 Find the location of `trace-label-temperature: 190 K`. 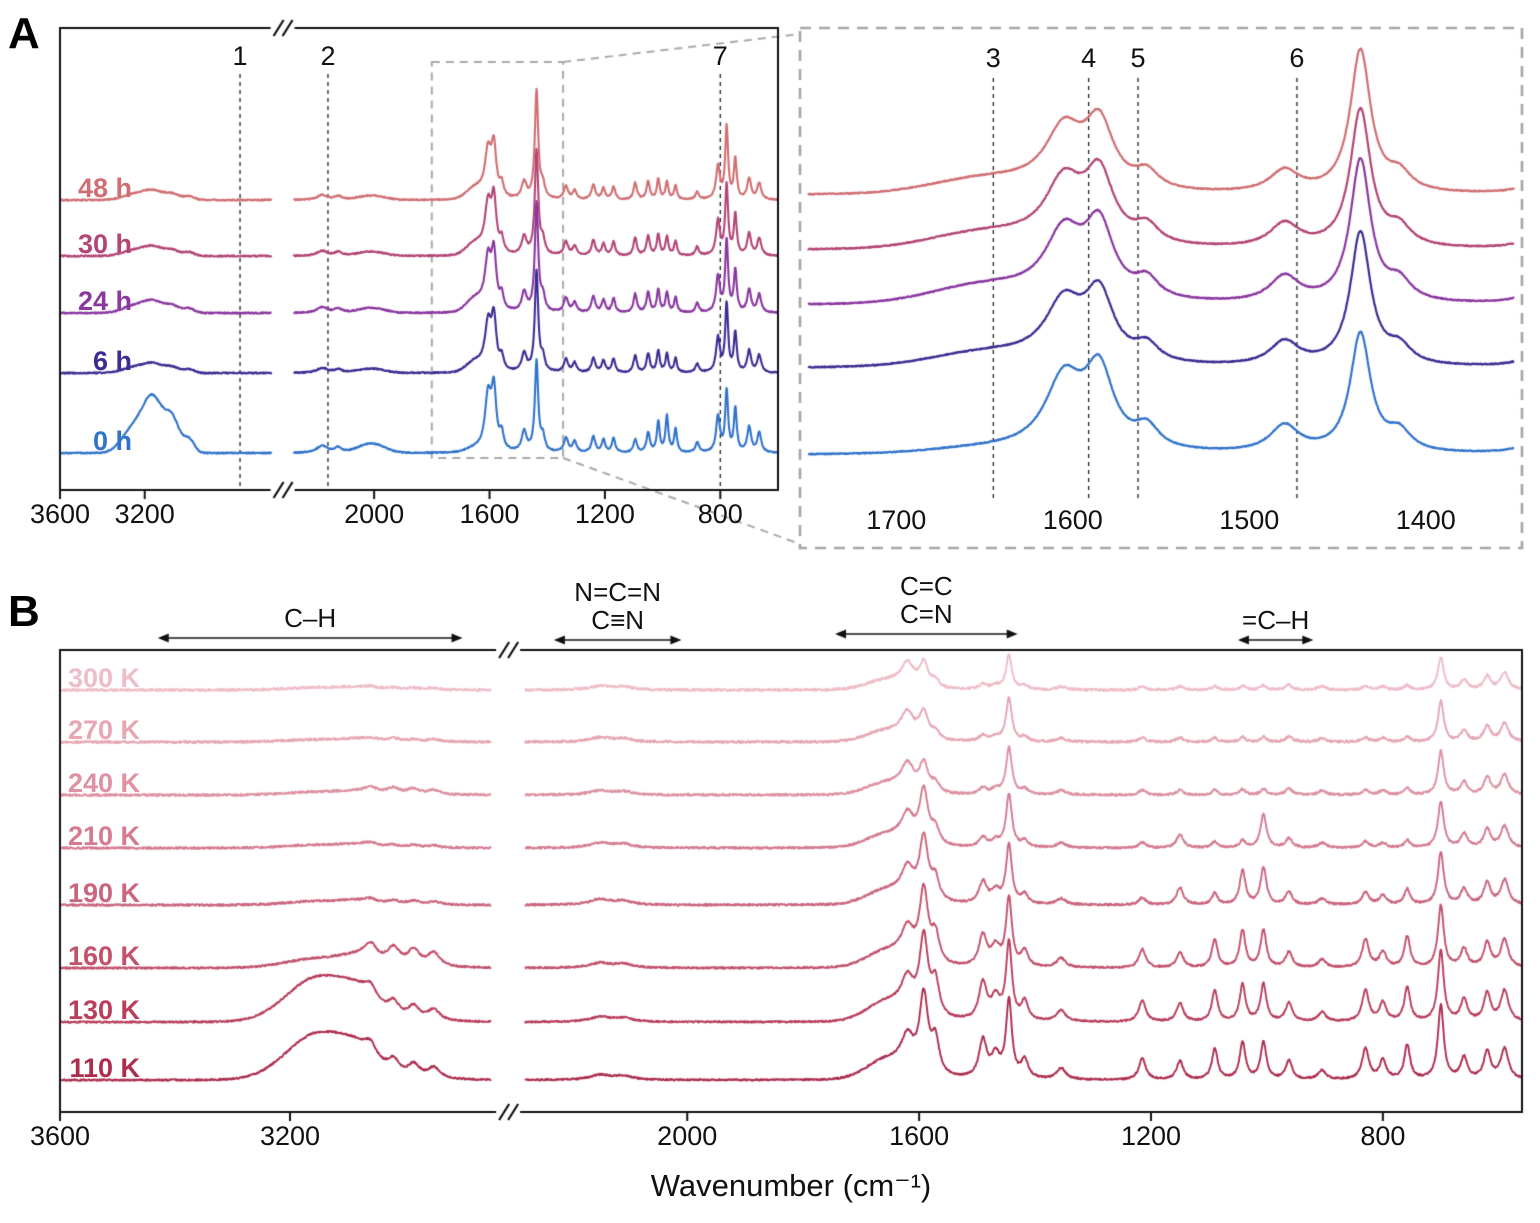

trace-label-temperature: 190 K is located at coordinates (103, 893).